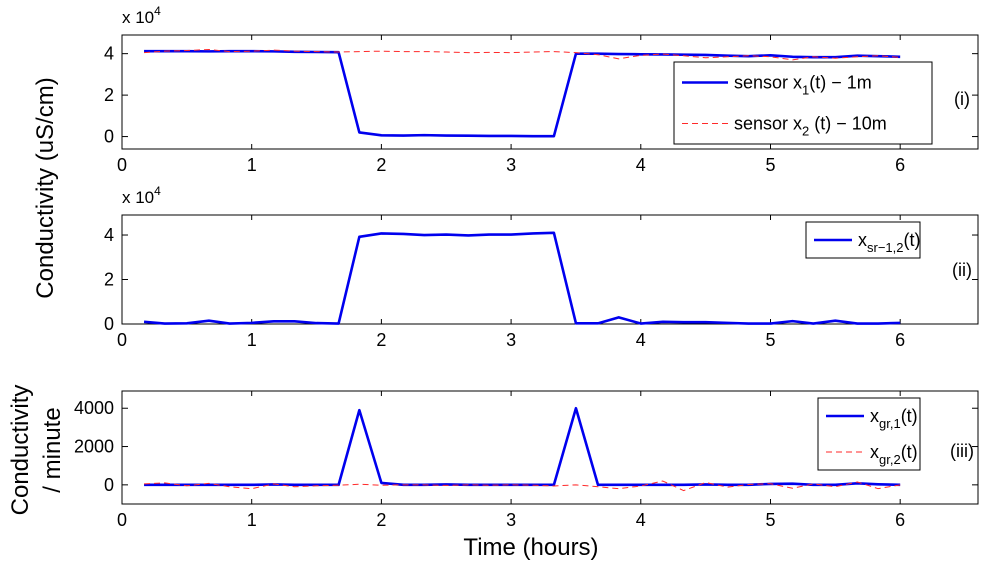  I want to click on legend-label: xgr,1(t), so click(894, 418).